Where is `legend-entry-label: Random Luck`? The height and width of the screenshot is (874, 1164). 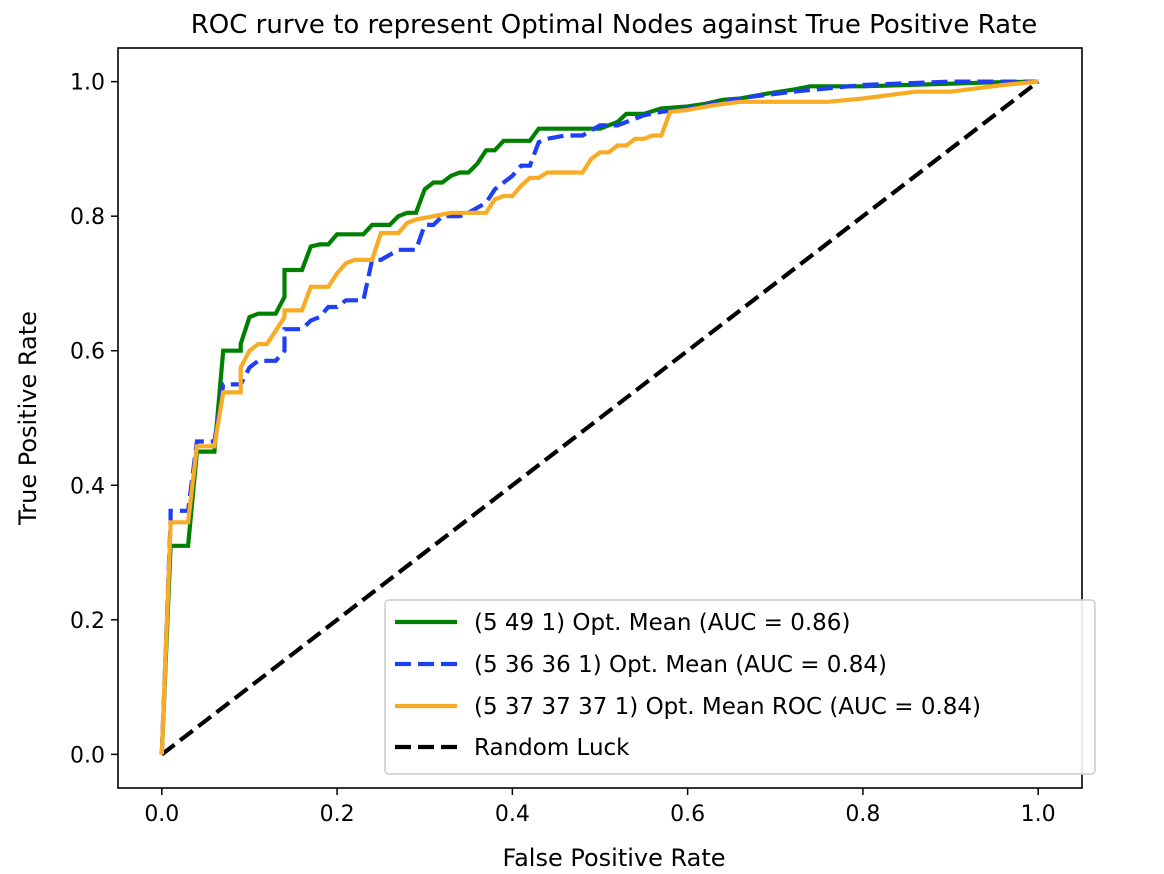 legend-entry-label: Random Luck is located at coordinates (552, 748).